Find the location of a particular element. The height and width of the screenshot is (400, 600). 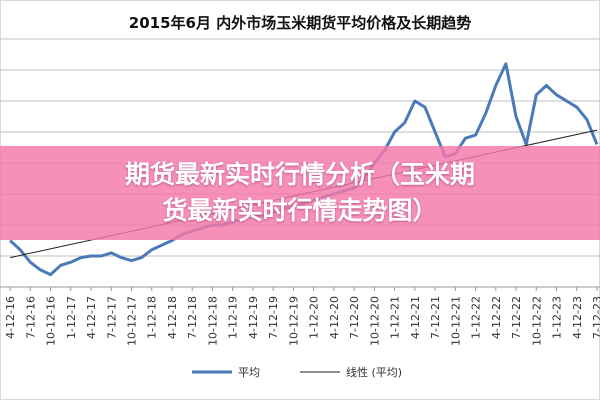

chart-title: 2015年6月 内外市场玉米期货平均价格及长期趋势 is located at coordinates (300, 23).